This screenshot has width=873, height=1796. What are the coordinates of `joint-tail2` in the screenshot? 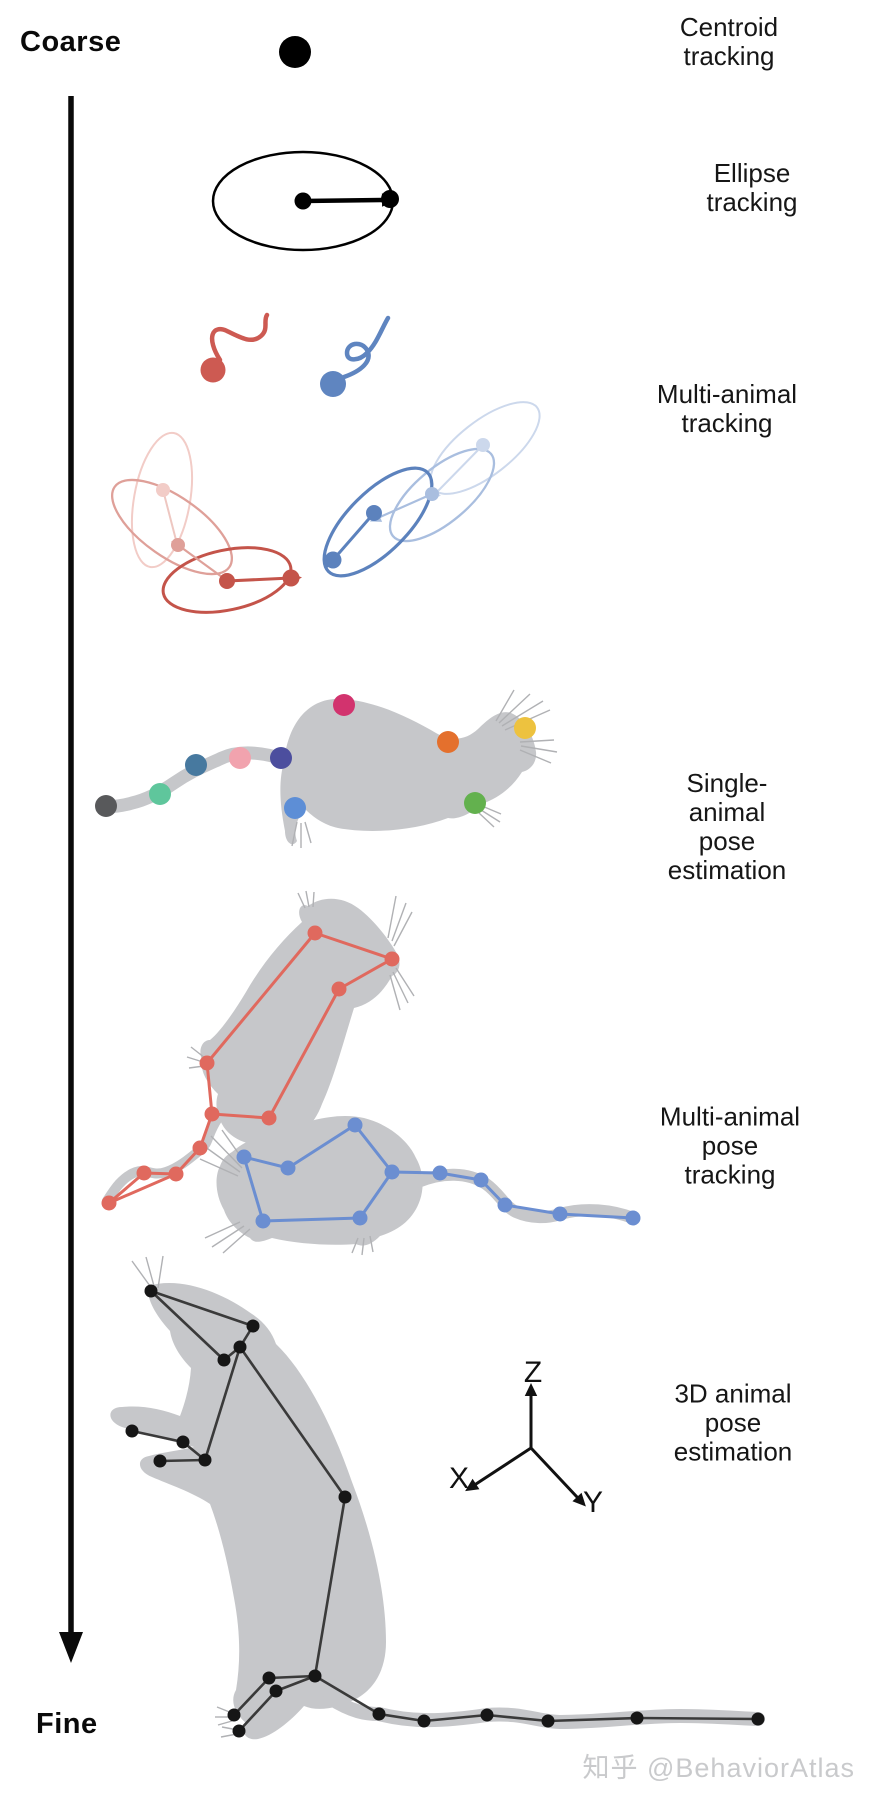 It's located at (424, 1721).